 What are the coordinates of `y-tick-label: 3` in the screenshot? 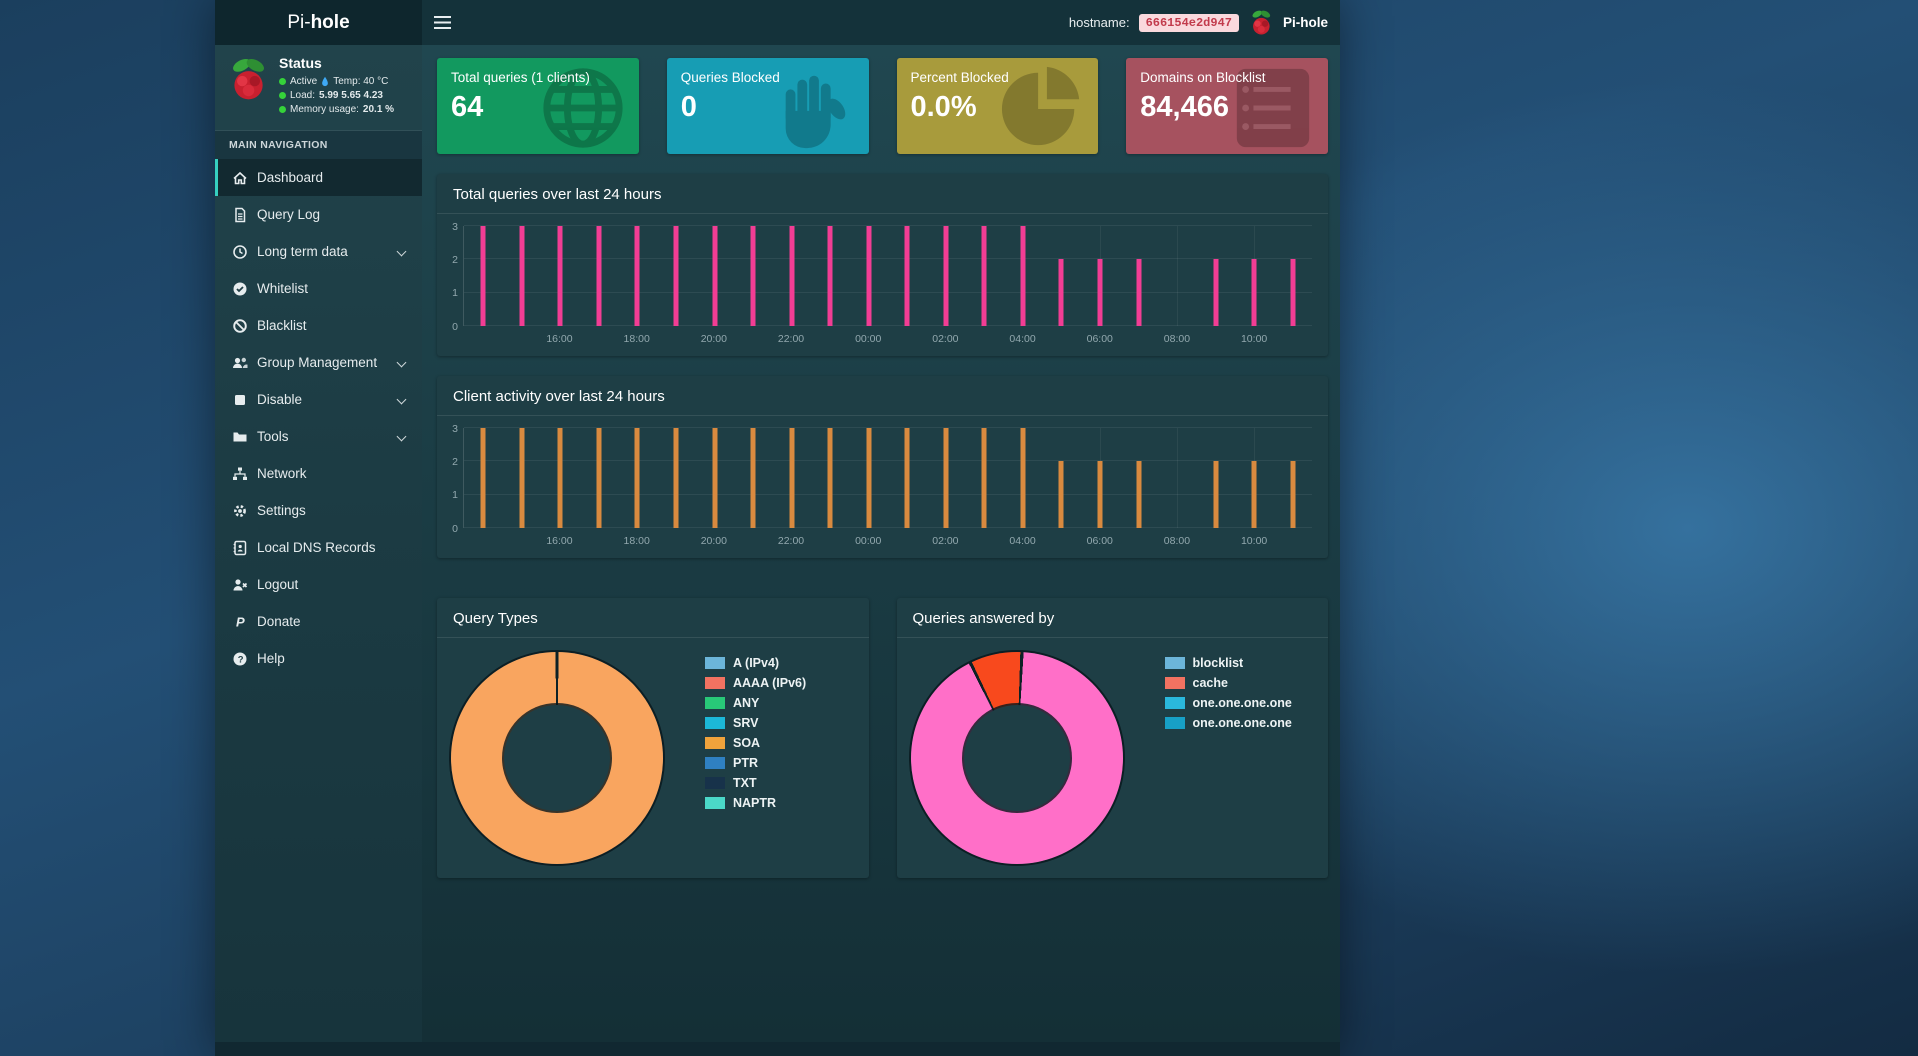 It's located at (455, 428).